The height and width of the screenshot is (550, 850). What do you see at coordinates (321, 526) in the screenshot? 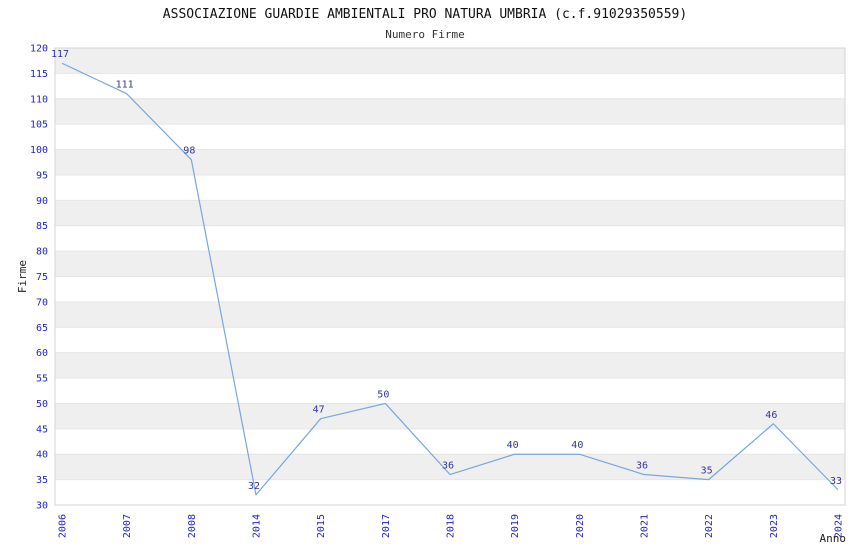
I see `x-tick-label: 2015` at bounding box center [321, 526].